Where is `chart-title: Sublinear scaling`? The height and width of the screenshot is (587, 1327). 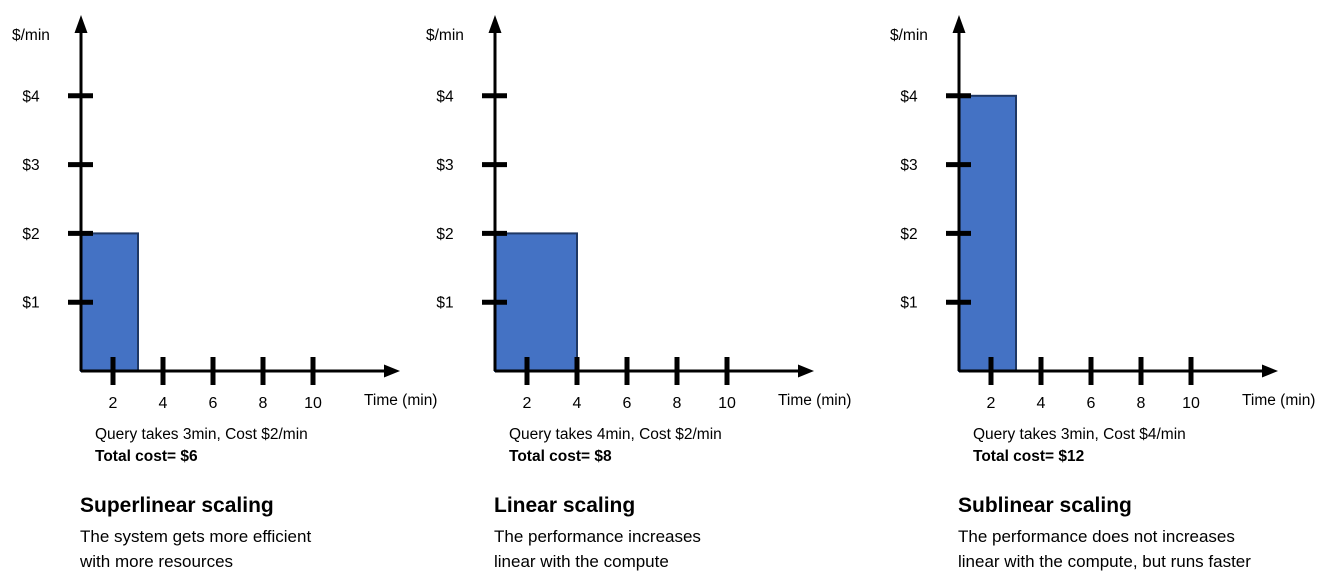 chart-title: Sublinear scaling is located at coordinates (1045, 505).